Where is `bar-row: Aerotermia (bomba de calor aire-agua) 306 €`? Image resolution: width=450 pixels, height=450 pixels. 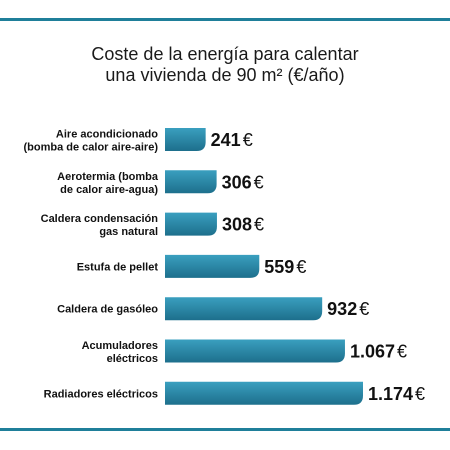 bar-row: Aerotermia (bomba de calor aire-agua) 306 € is located at coordinates (160, 183).